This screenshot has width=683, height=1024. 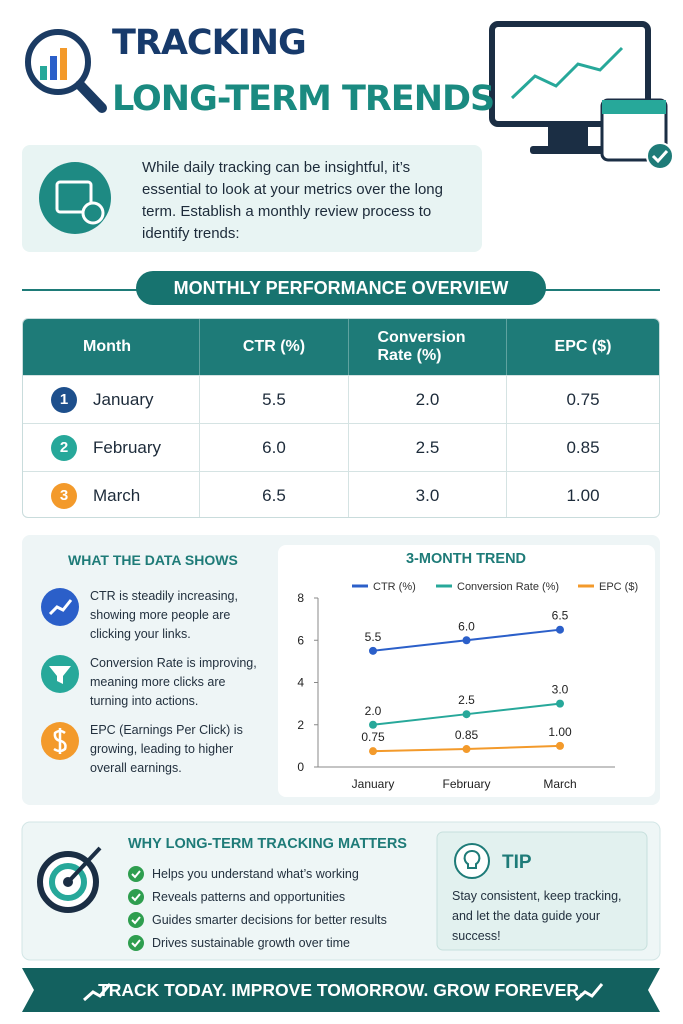 I want to click on table-header-cell: CTR (%), so click(x=273, y=347).